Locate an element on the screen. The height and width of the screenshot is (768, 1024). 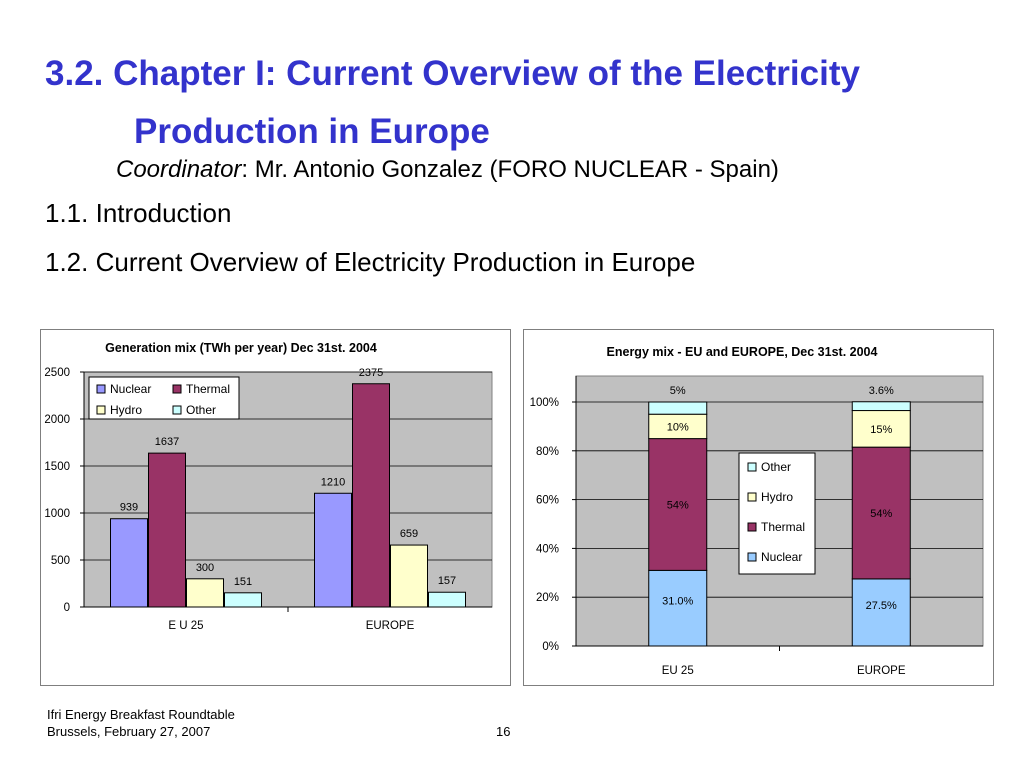
coordinator-label: Coordinator is located at coordinates (179, 169).